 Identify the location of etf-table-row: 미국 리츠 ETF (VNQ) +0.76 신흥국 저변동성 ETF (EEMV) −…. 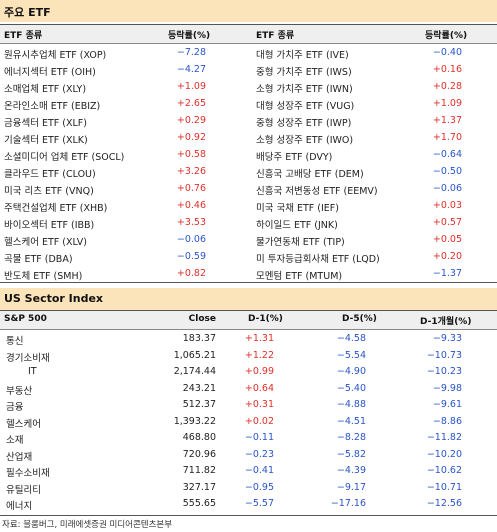
(248, 189).